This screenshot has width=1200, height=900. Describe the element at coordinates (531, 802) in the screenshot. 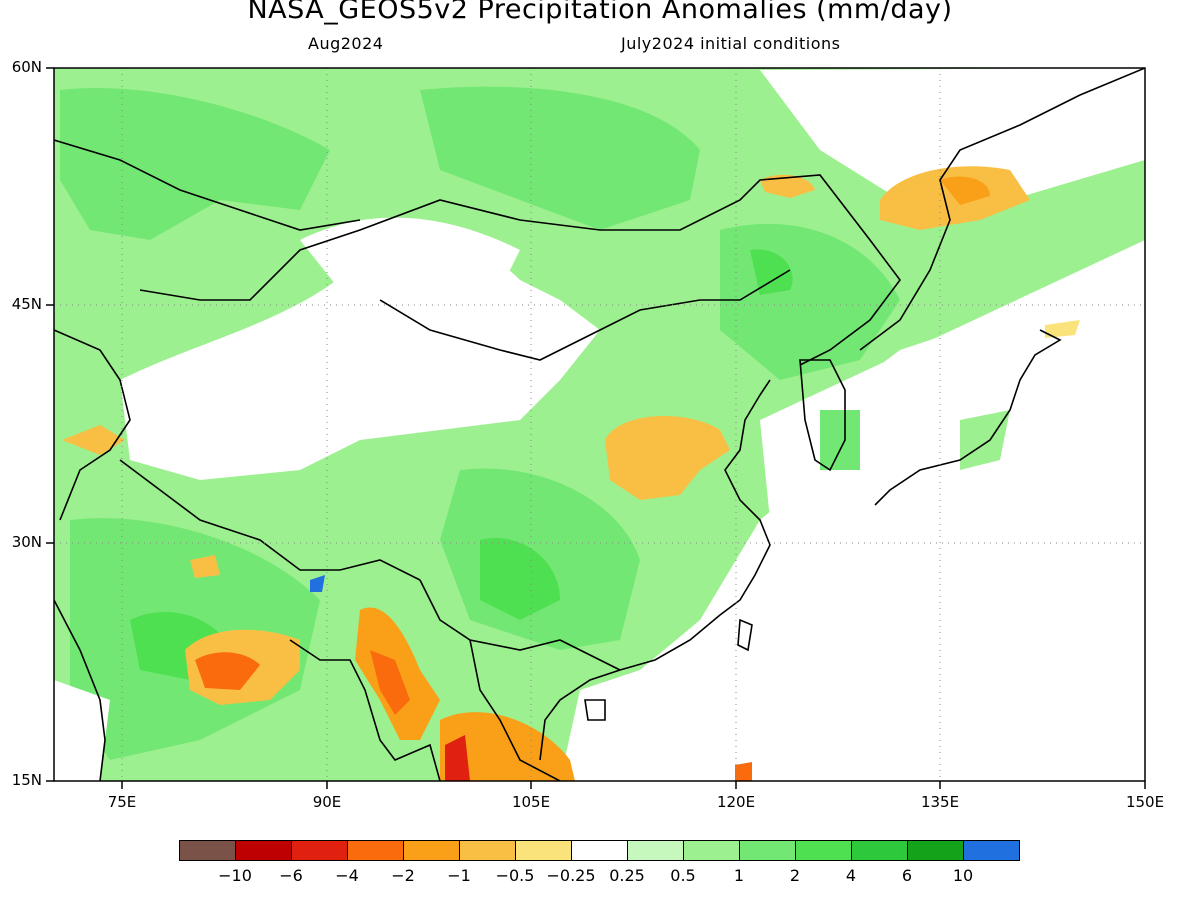

I see `lon-label-105e: 105E` at that location.